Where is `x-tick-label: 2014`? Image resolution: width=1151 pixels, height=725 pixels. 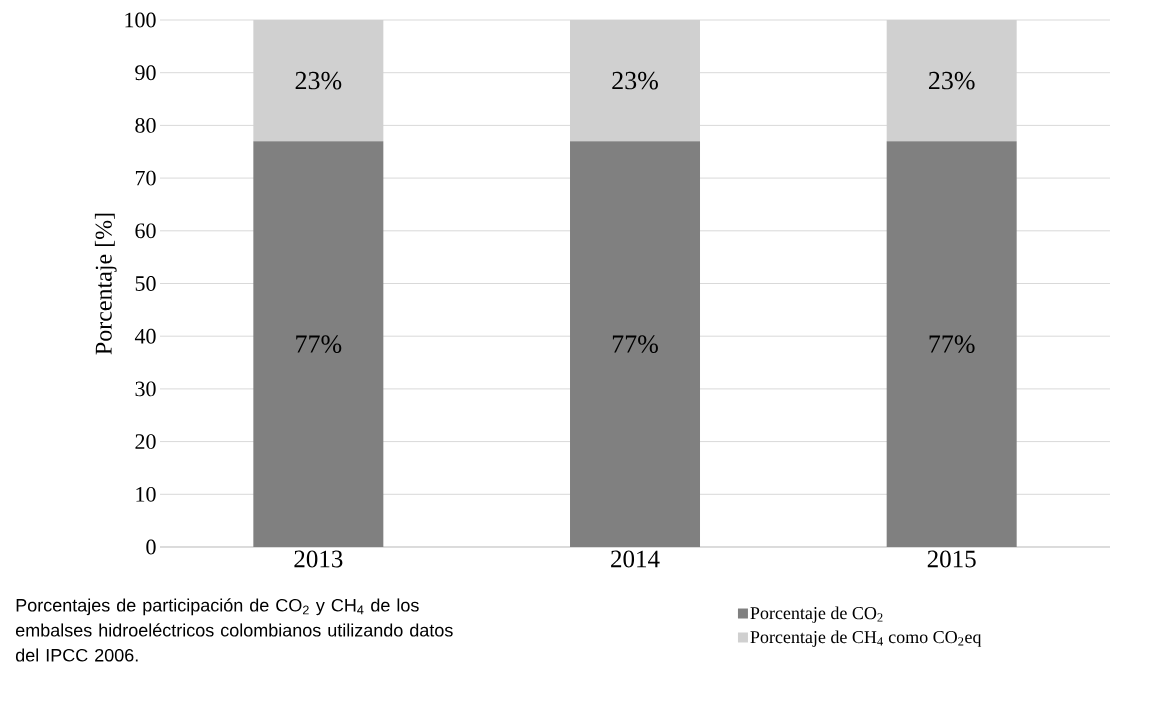
x-tick-label: 2014 is located at coordinates (635, 559).